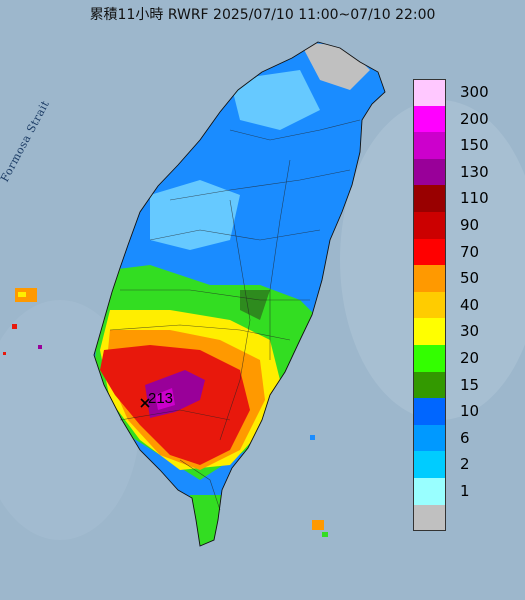 This screenshot has height=600, width=525. What do you see at coordinates (165, 399) in the screenshot?
I see `rain-zone-magenta` at bounding box center [165, 399].